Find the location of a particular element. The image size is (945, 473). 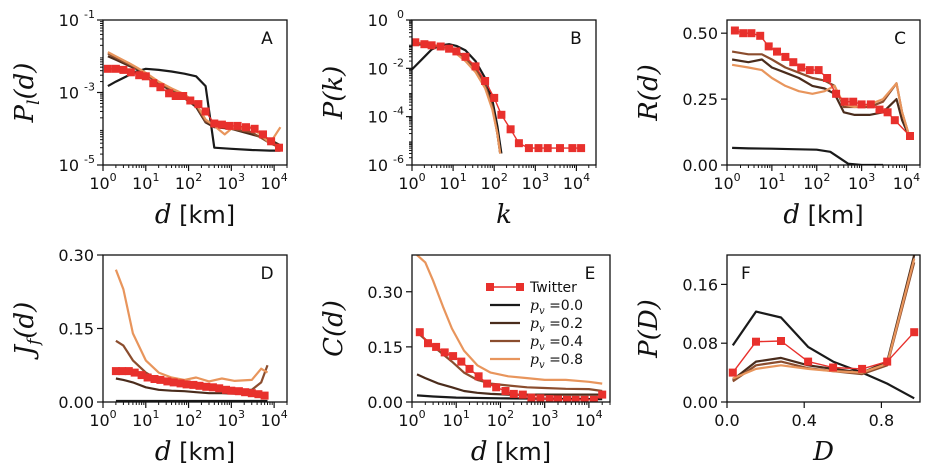

series-line-twitter is located at coordinates (511, 366).